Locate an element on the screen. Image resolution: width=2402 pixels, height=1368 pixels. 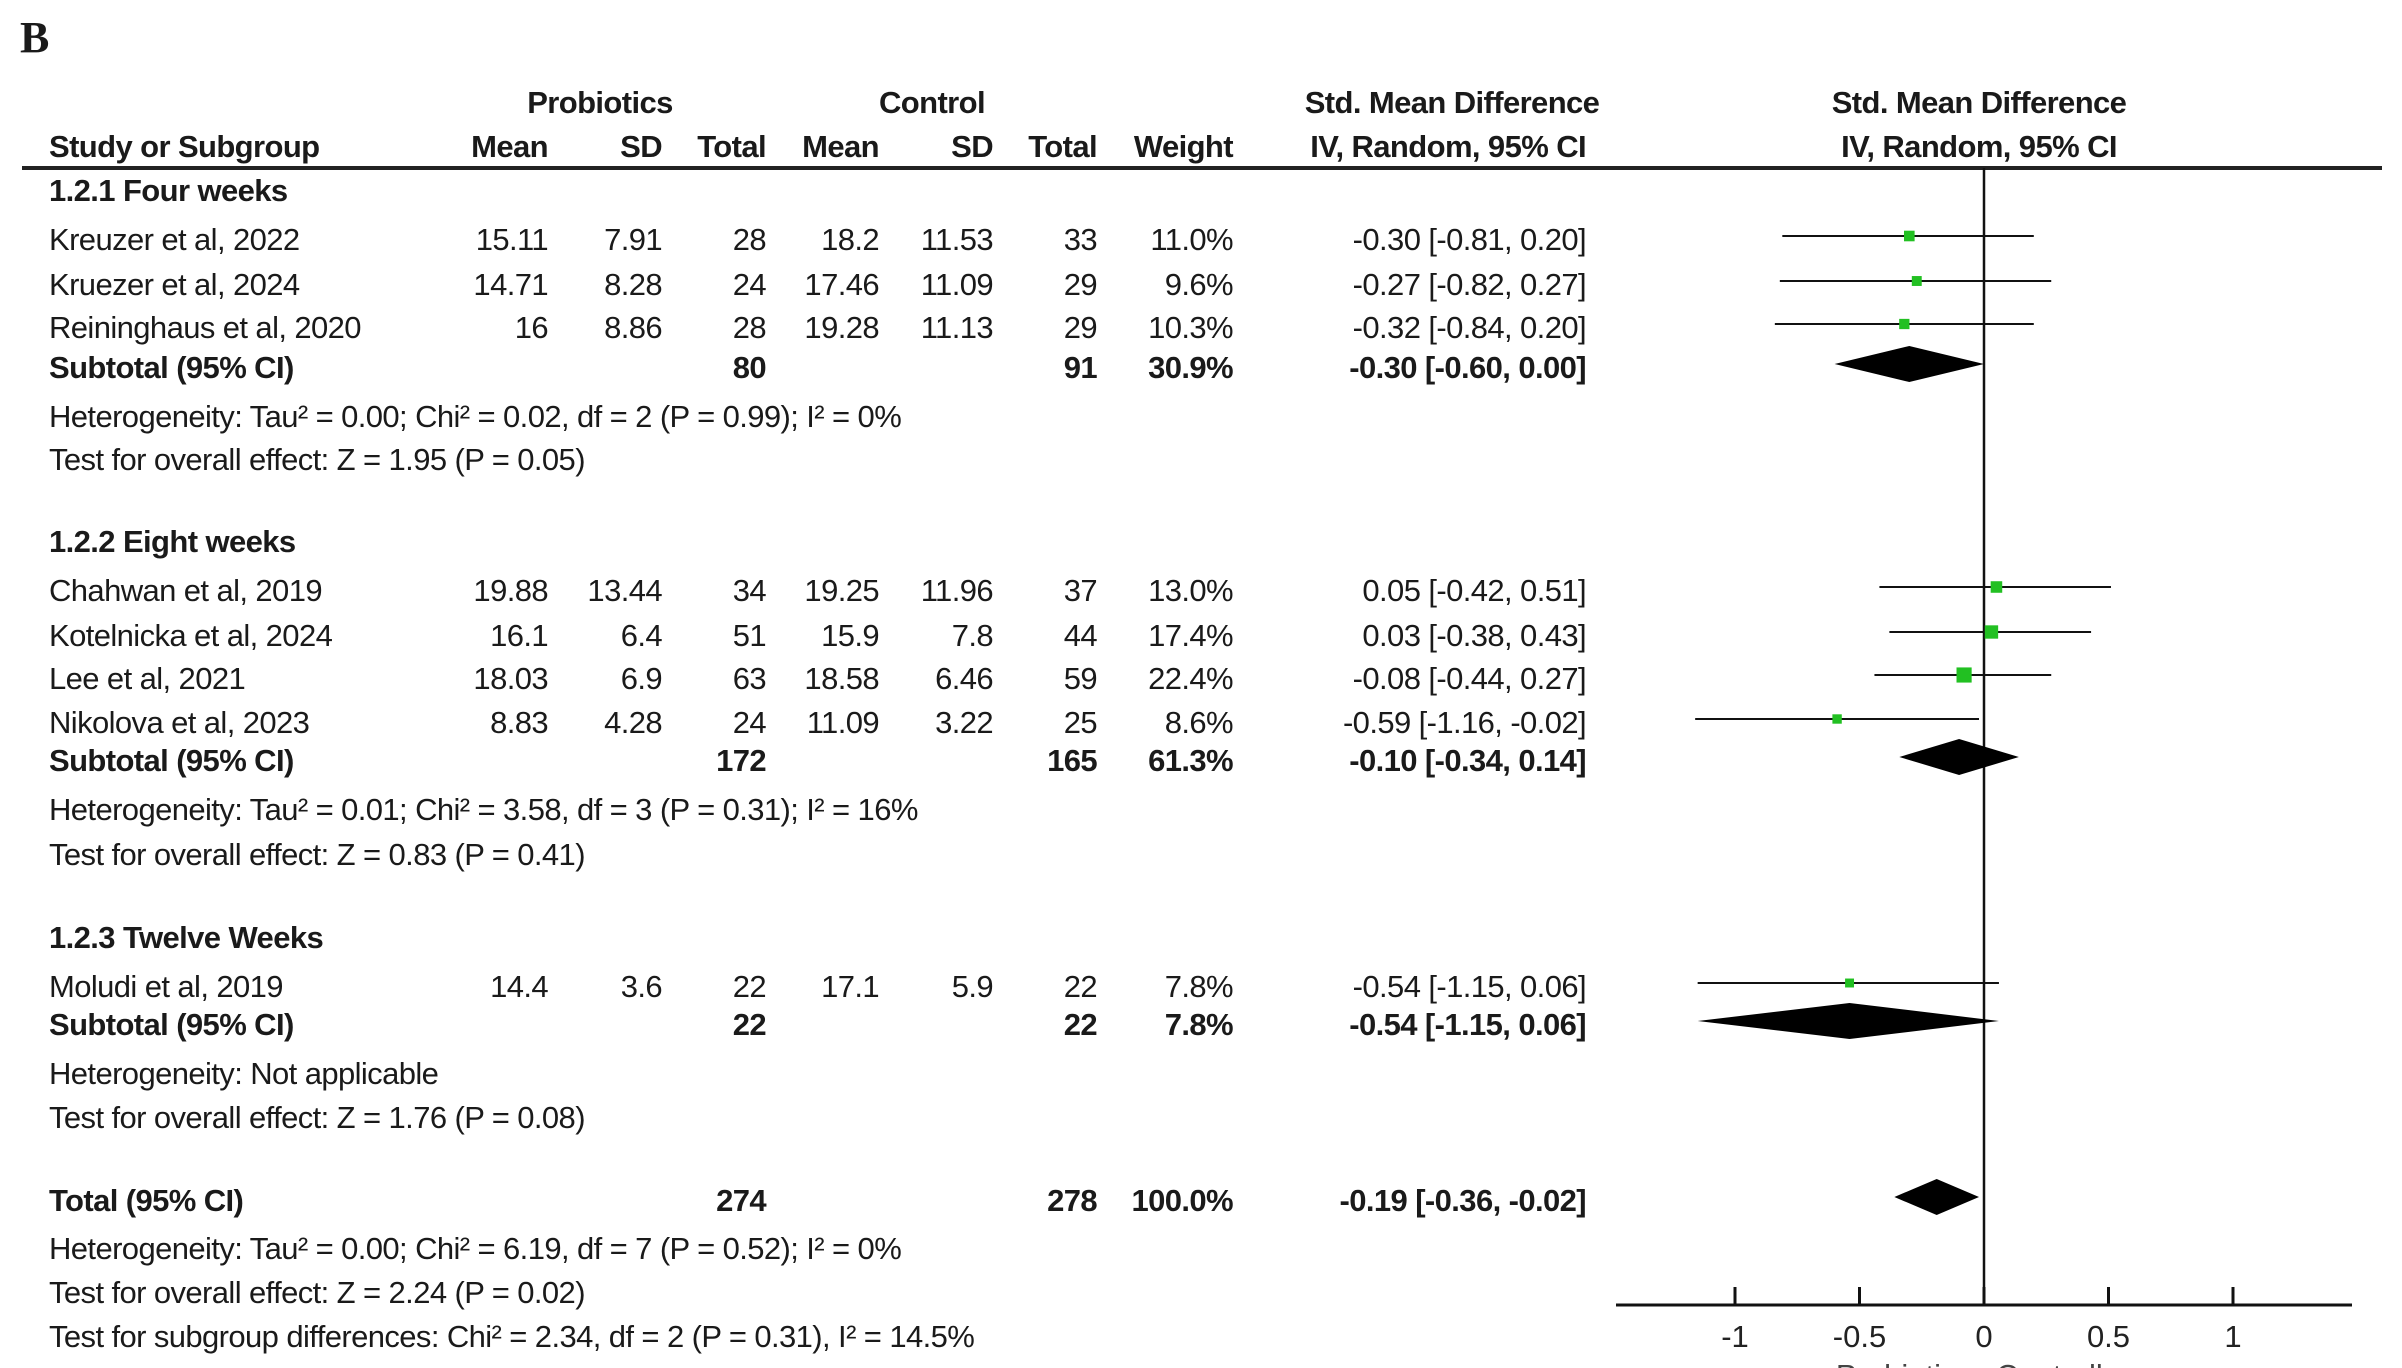
header-smd-plot: Std. Mean Difference is located at coordinates (1979, 102).